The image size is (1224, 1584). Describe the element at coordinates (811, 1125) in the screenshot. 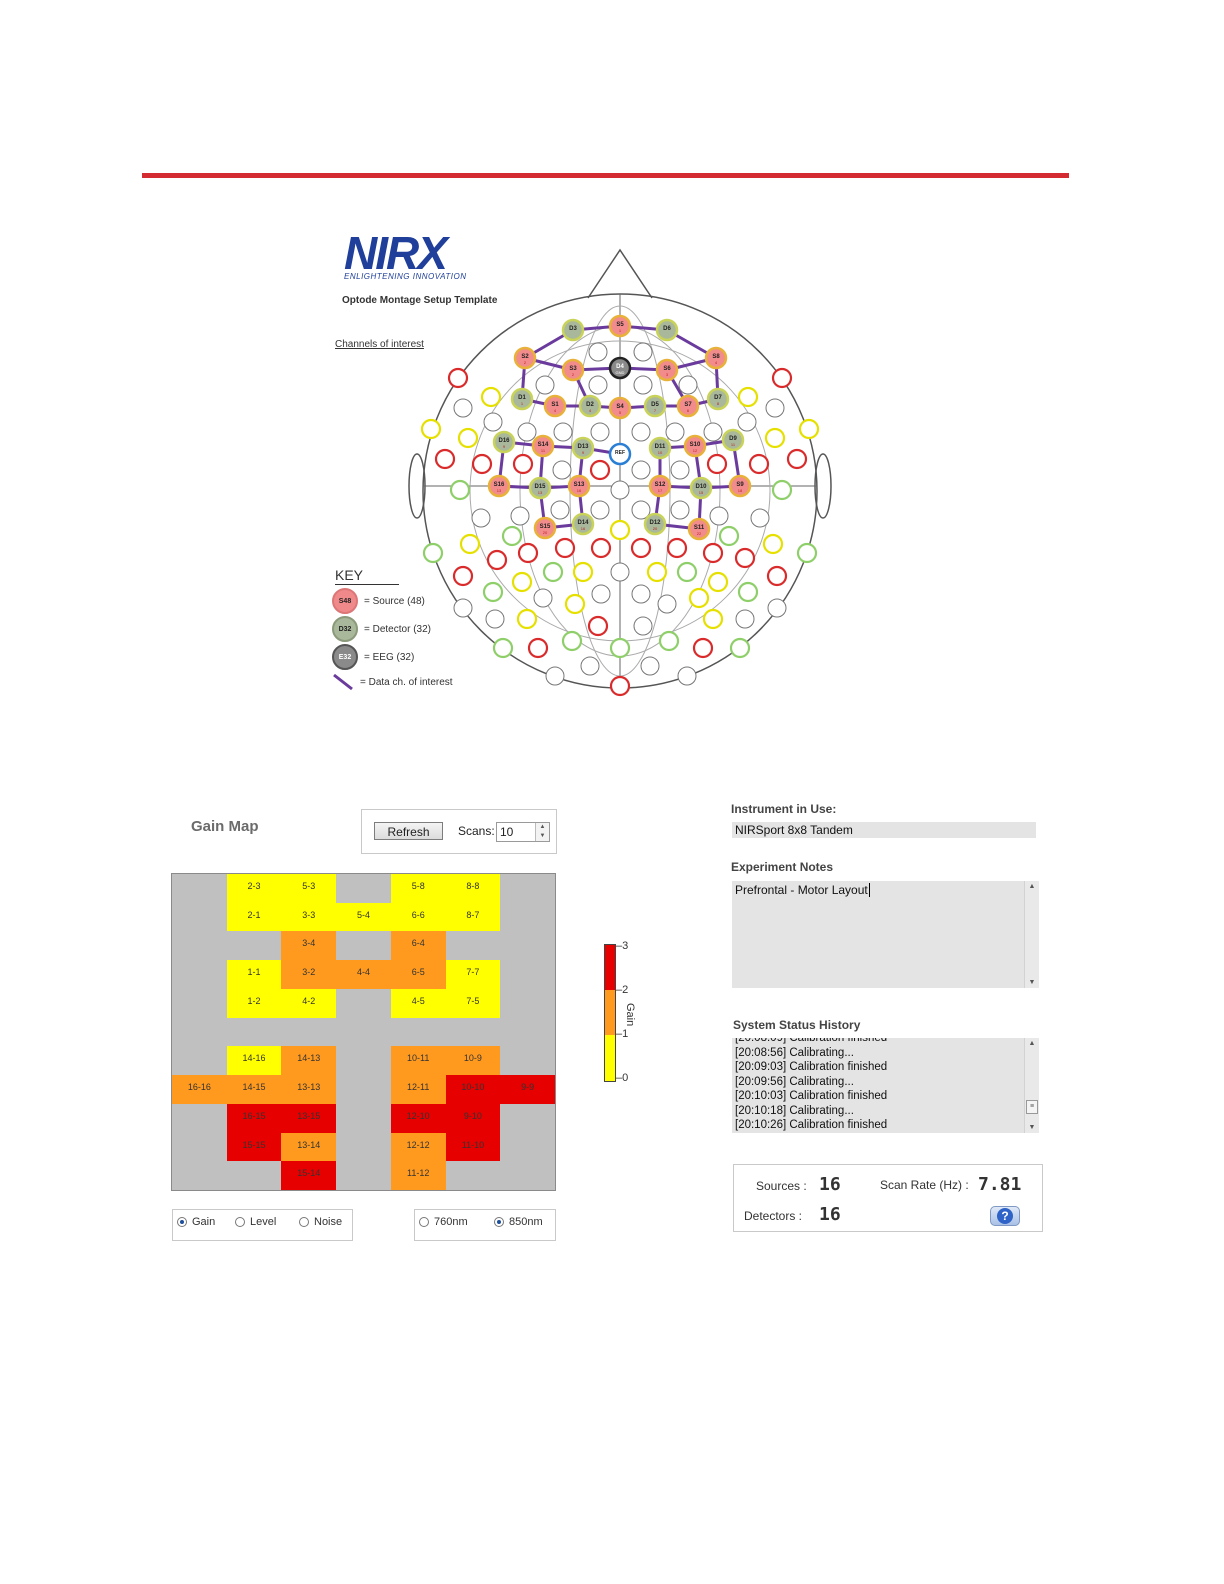

I see `status-log-line: [20:10:26] Calibration finished` at that location.